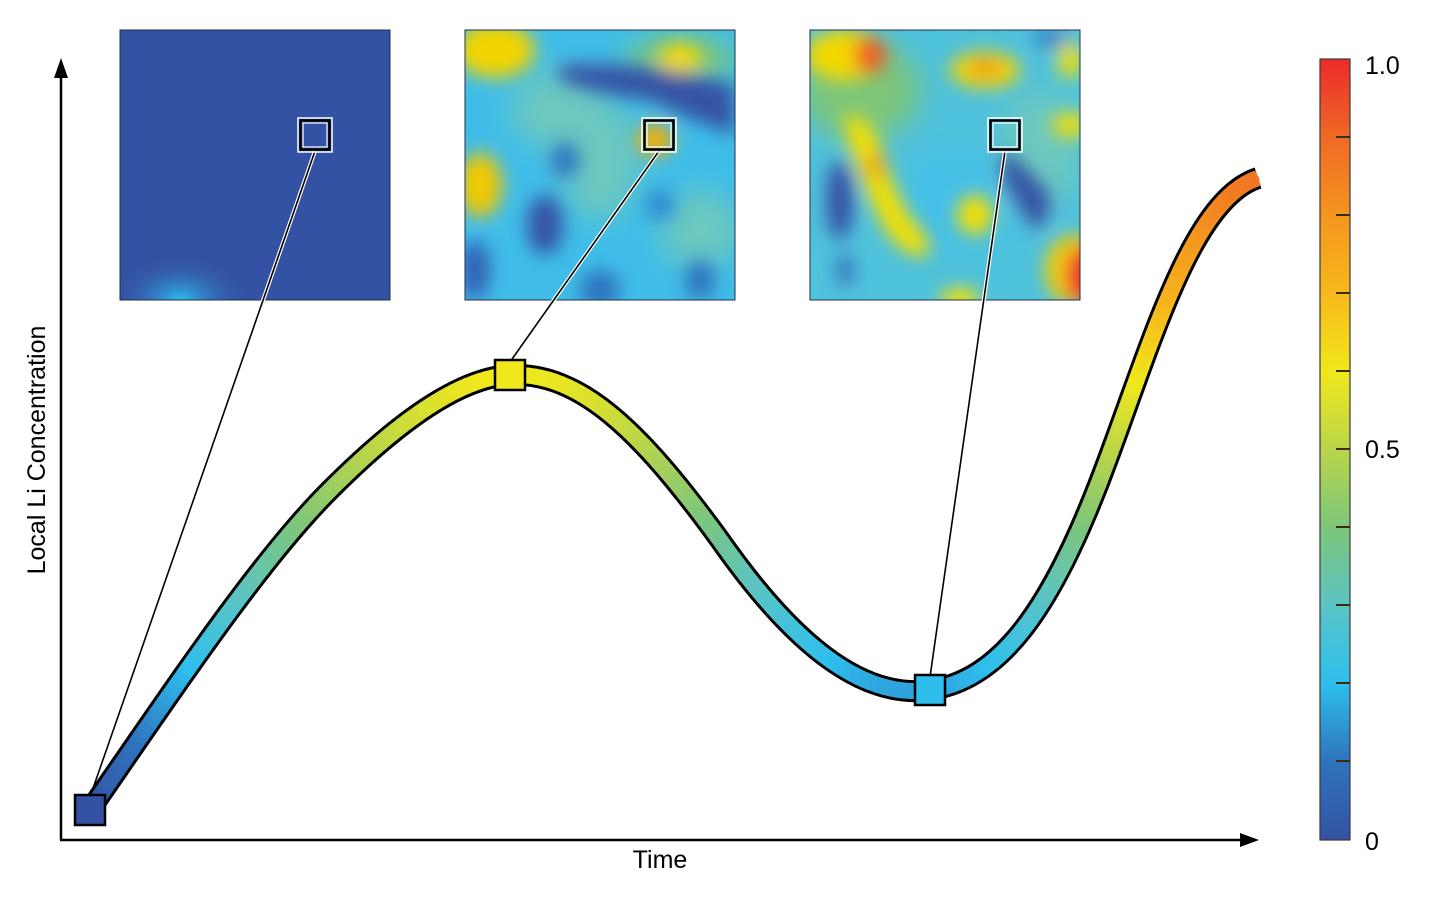  Describe the element at coordinates (37, 450) in the screenshot. I see `y-axis-label: Local Li Concentration` at that location.